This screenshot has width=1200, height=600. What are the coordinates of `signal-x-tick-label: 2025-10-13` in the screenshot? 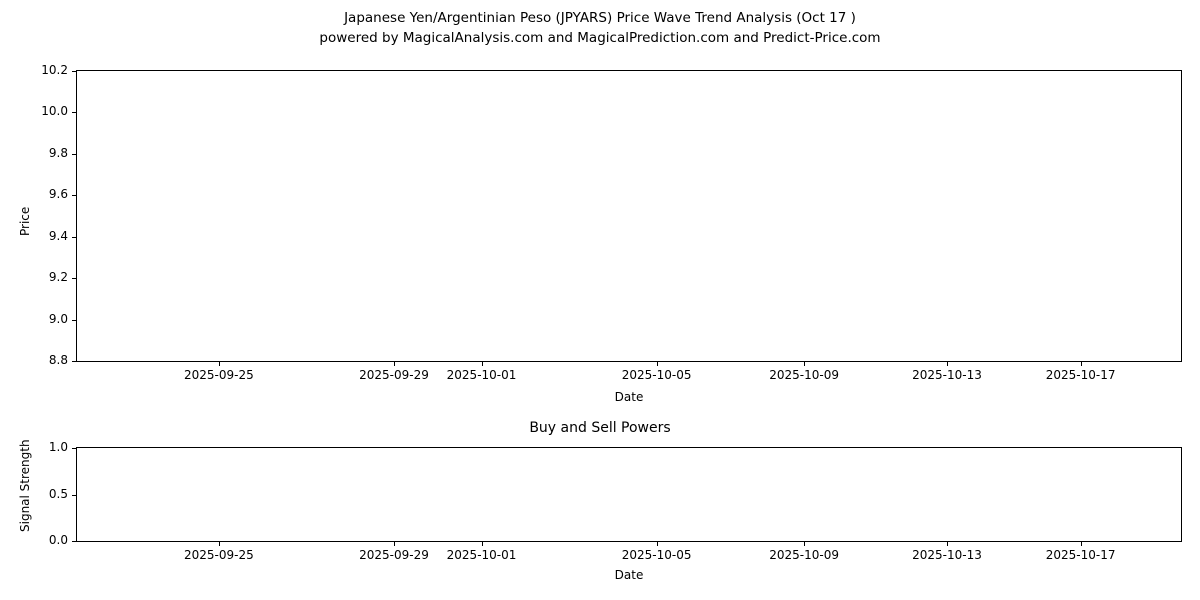 It's located at (947, 555).